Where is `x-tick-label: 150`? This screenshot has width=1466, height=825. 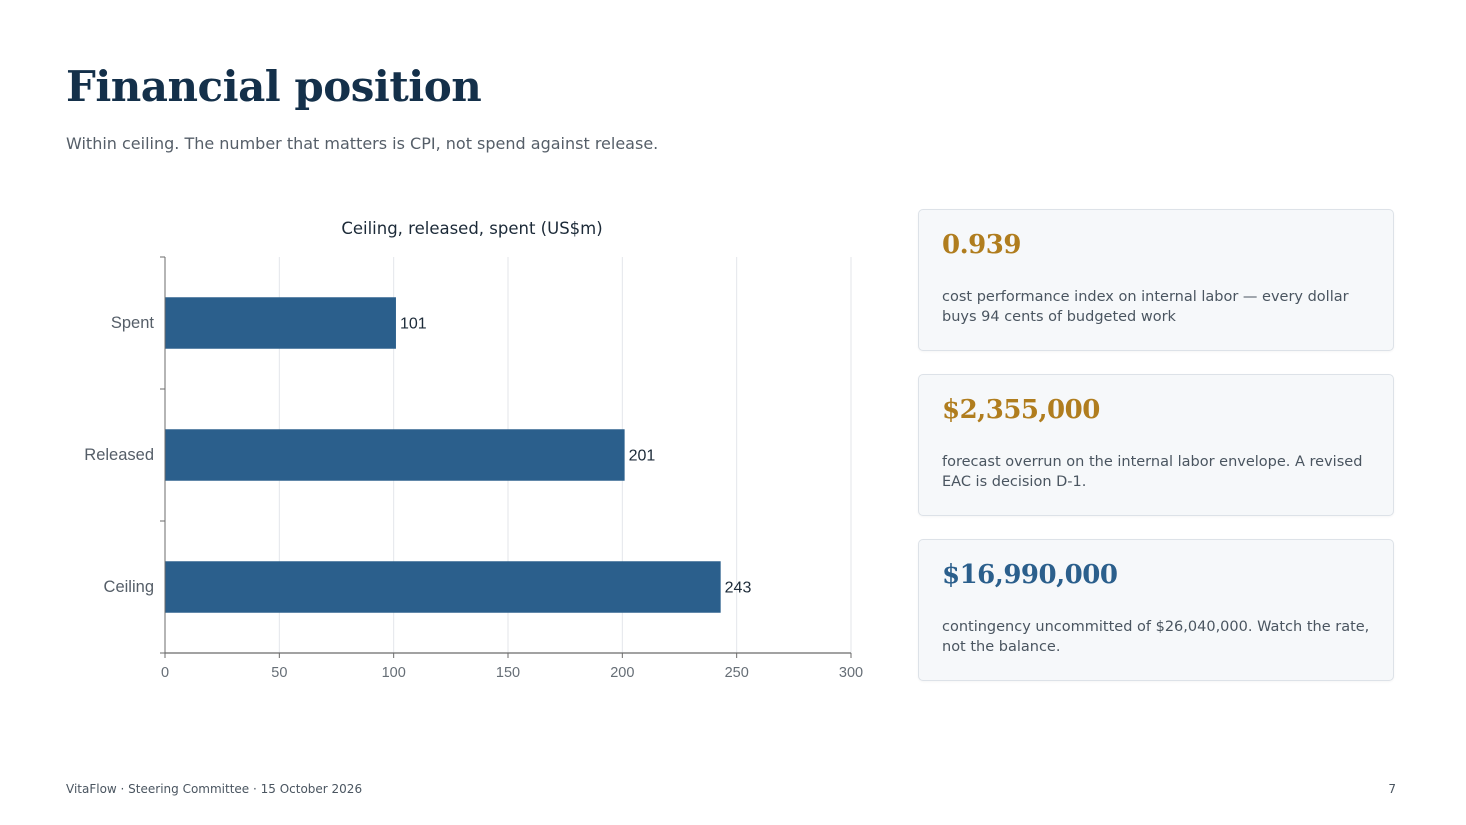
x-tick-label: 150 is located at coordinates (508, 673).